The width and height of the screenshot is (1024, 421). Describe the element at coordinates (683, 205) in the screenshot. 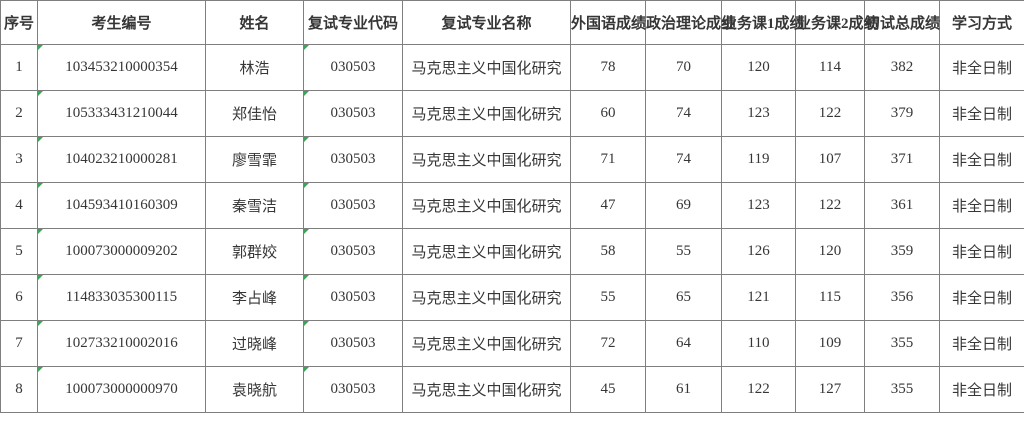

I see `cell-politics: 69` at that location.